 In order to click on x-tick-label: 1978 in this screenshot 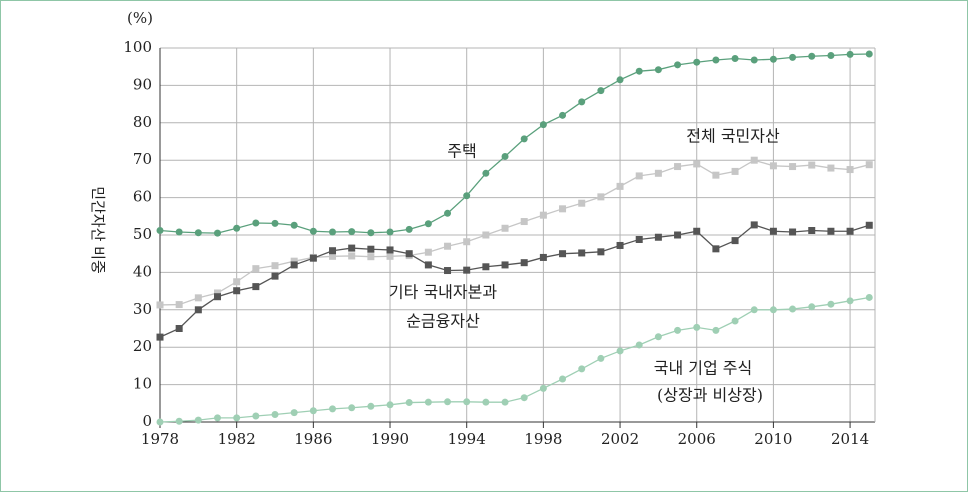, I will do `click(160, 439)`.